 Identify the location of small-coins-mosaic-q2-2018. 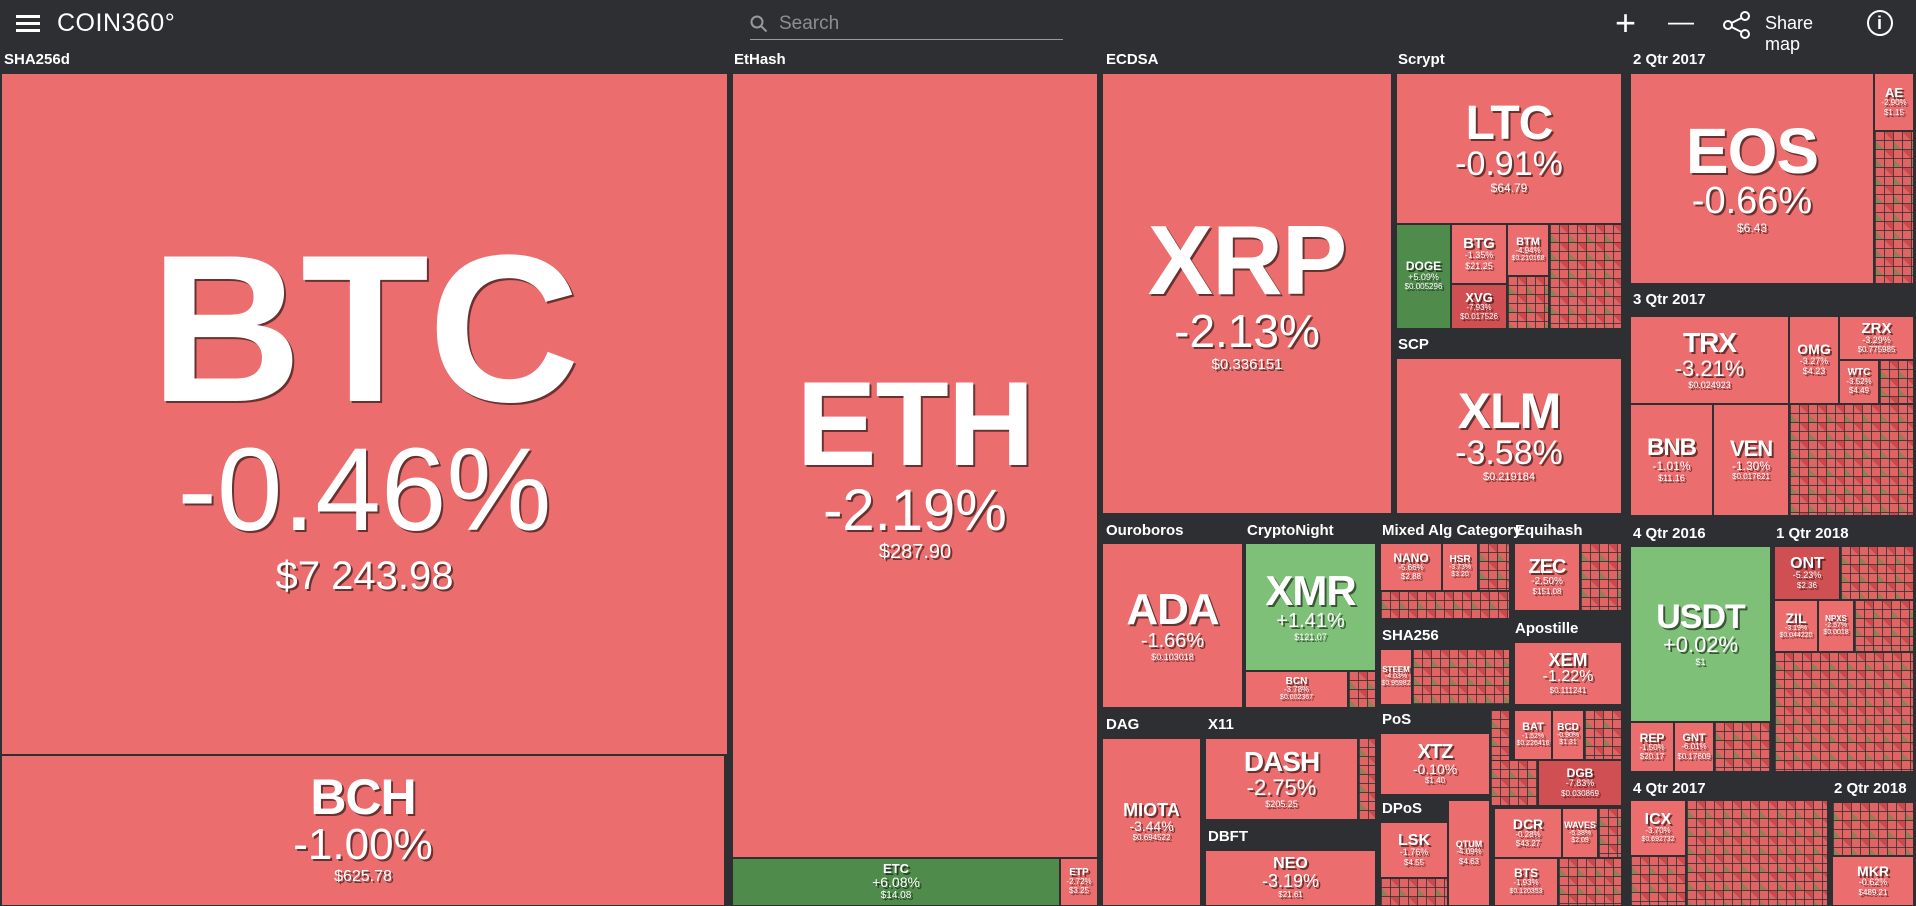
(1873, 829).